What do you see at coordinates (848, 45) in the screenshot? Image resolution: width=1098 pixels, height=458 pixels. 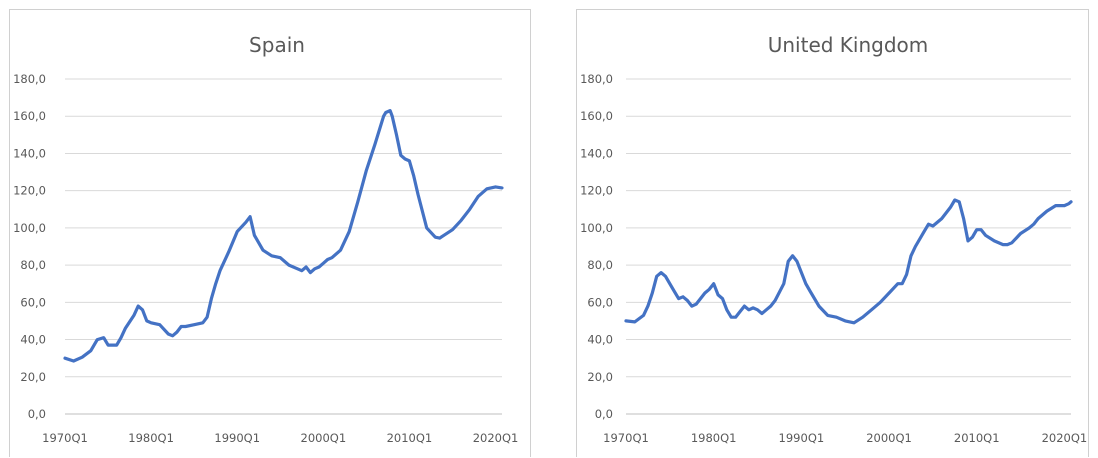 I see `chart-title: United Kingdom` at bounding box center [848, 45].